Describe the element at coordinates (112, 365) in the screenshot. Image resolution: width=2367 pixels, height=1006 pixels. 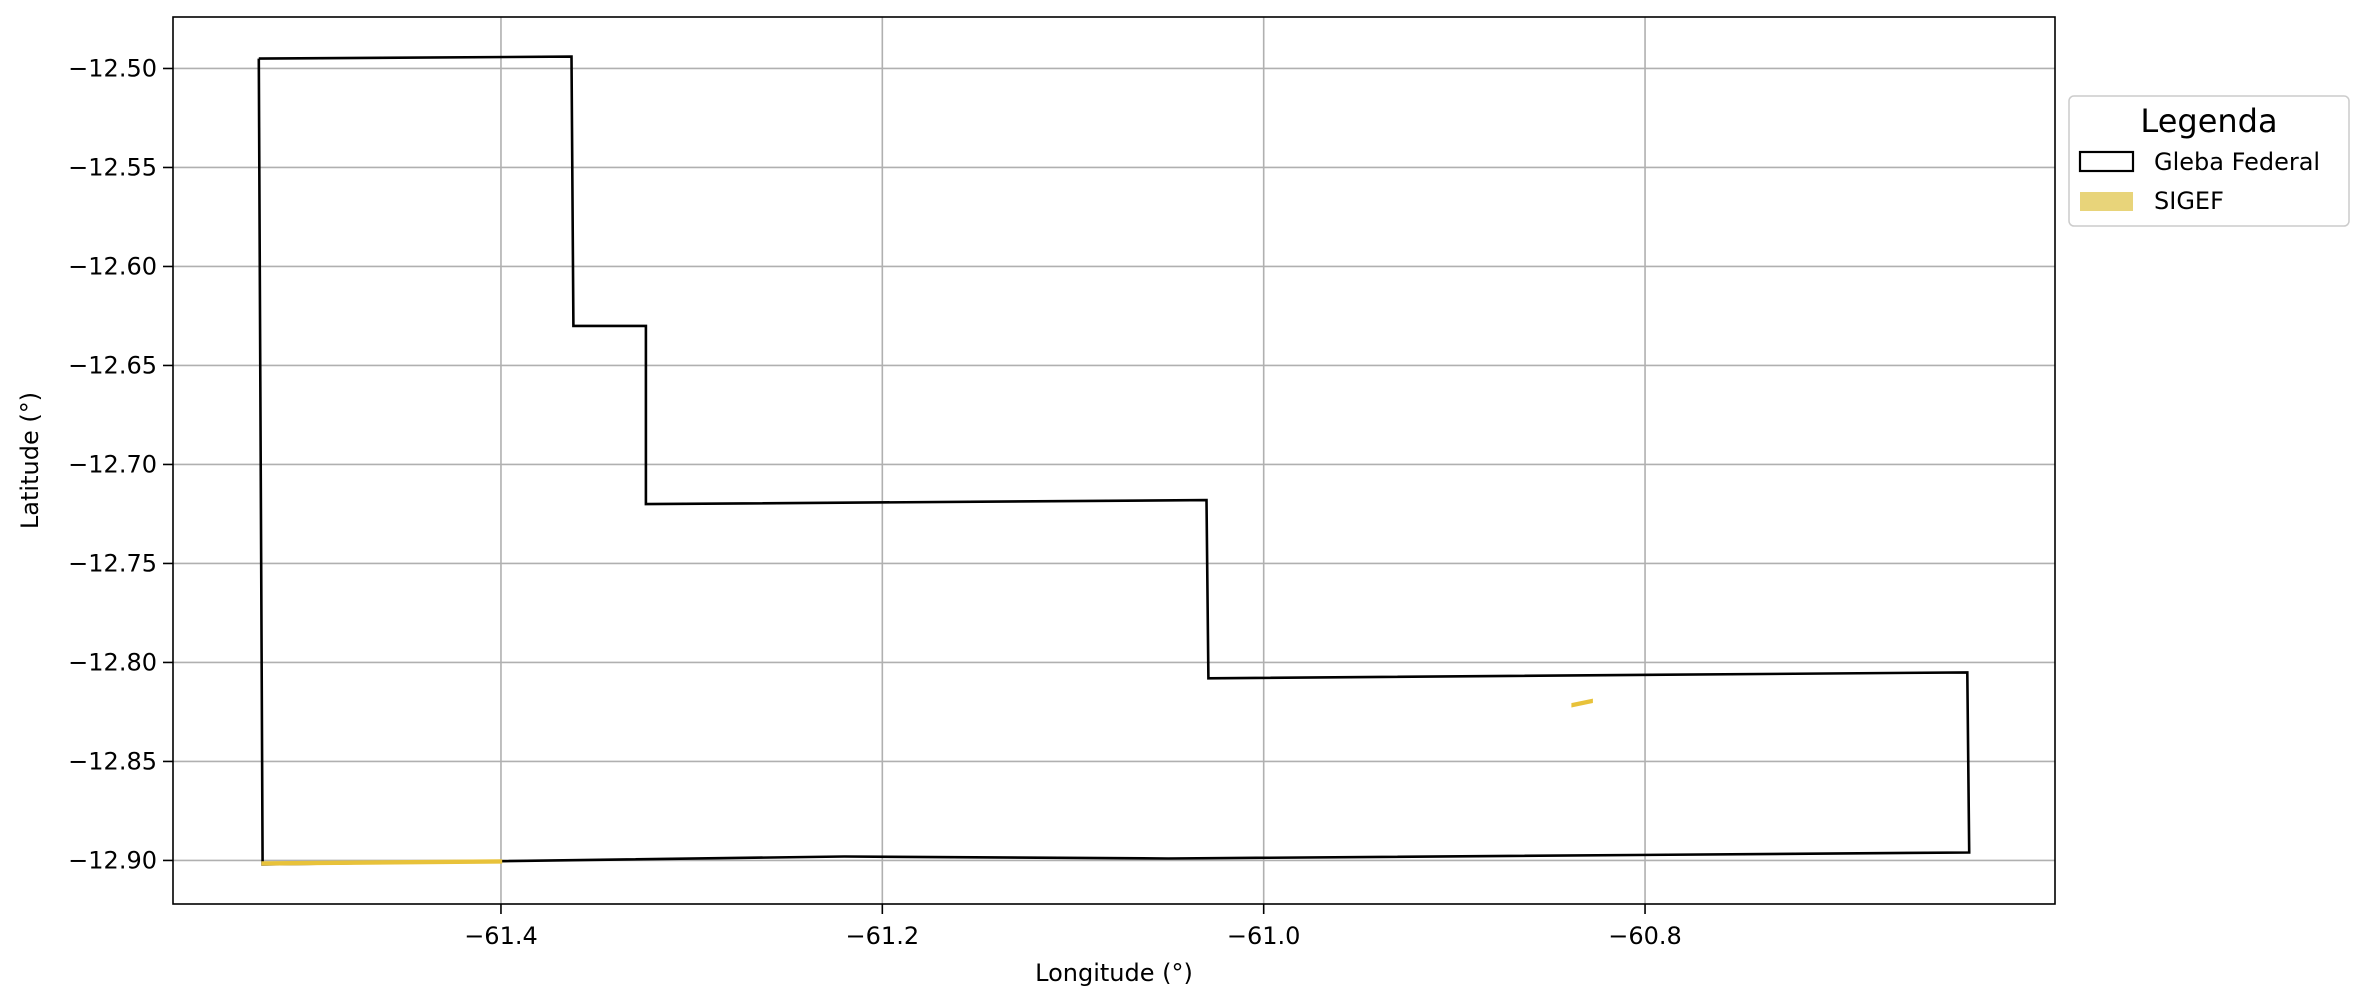
I see `y-tick-label: −12.65` at that location.